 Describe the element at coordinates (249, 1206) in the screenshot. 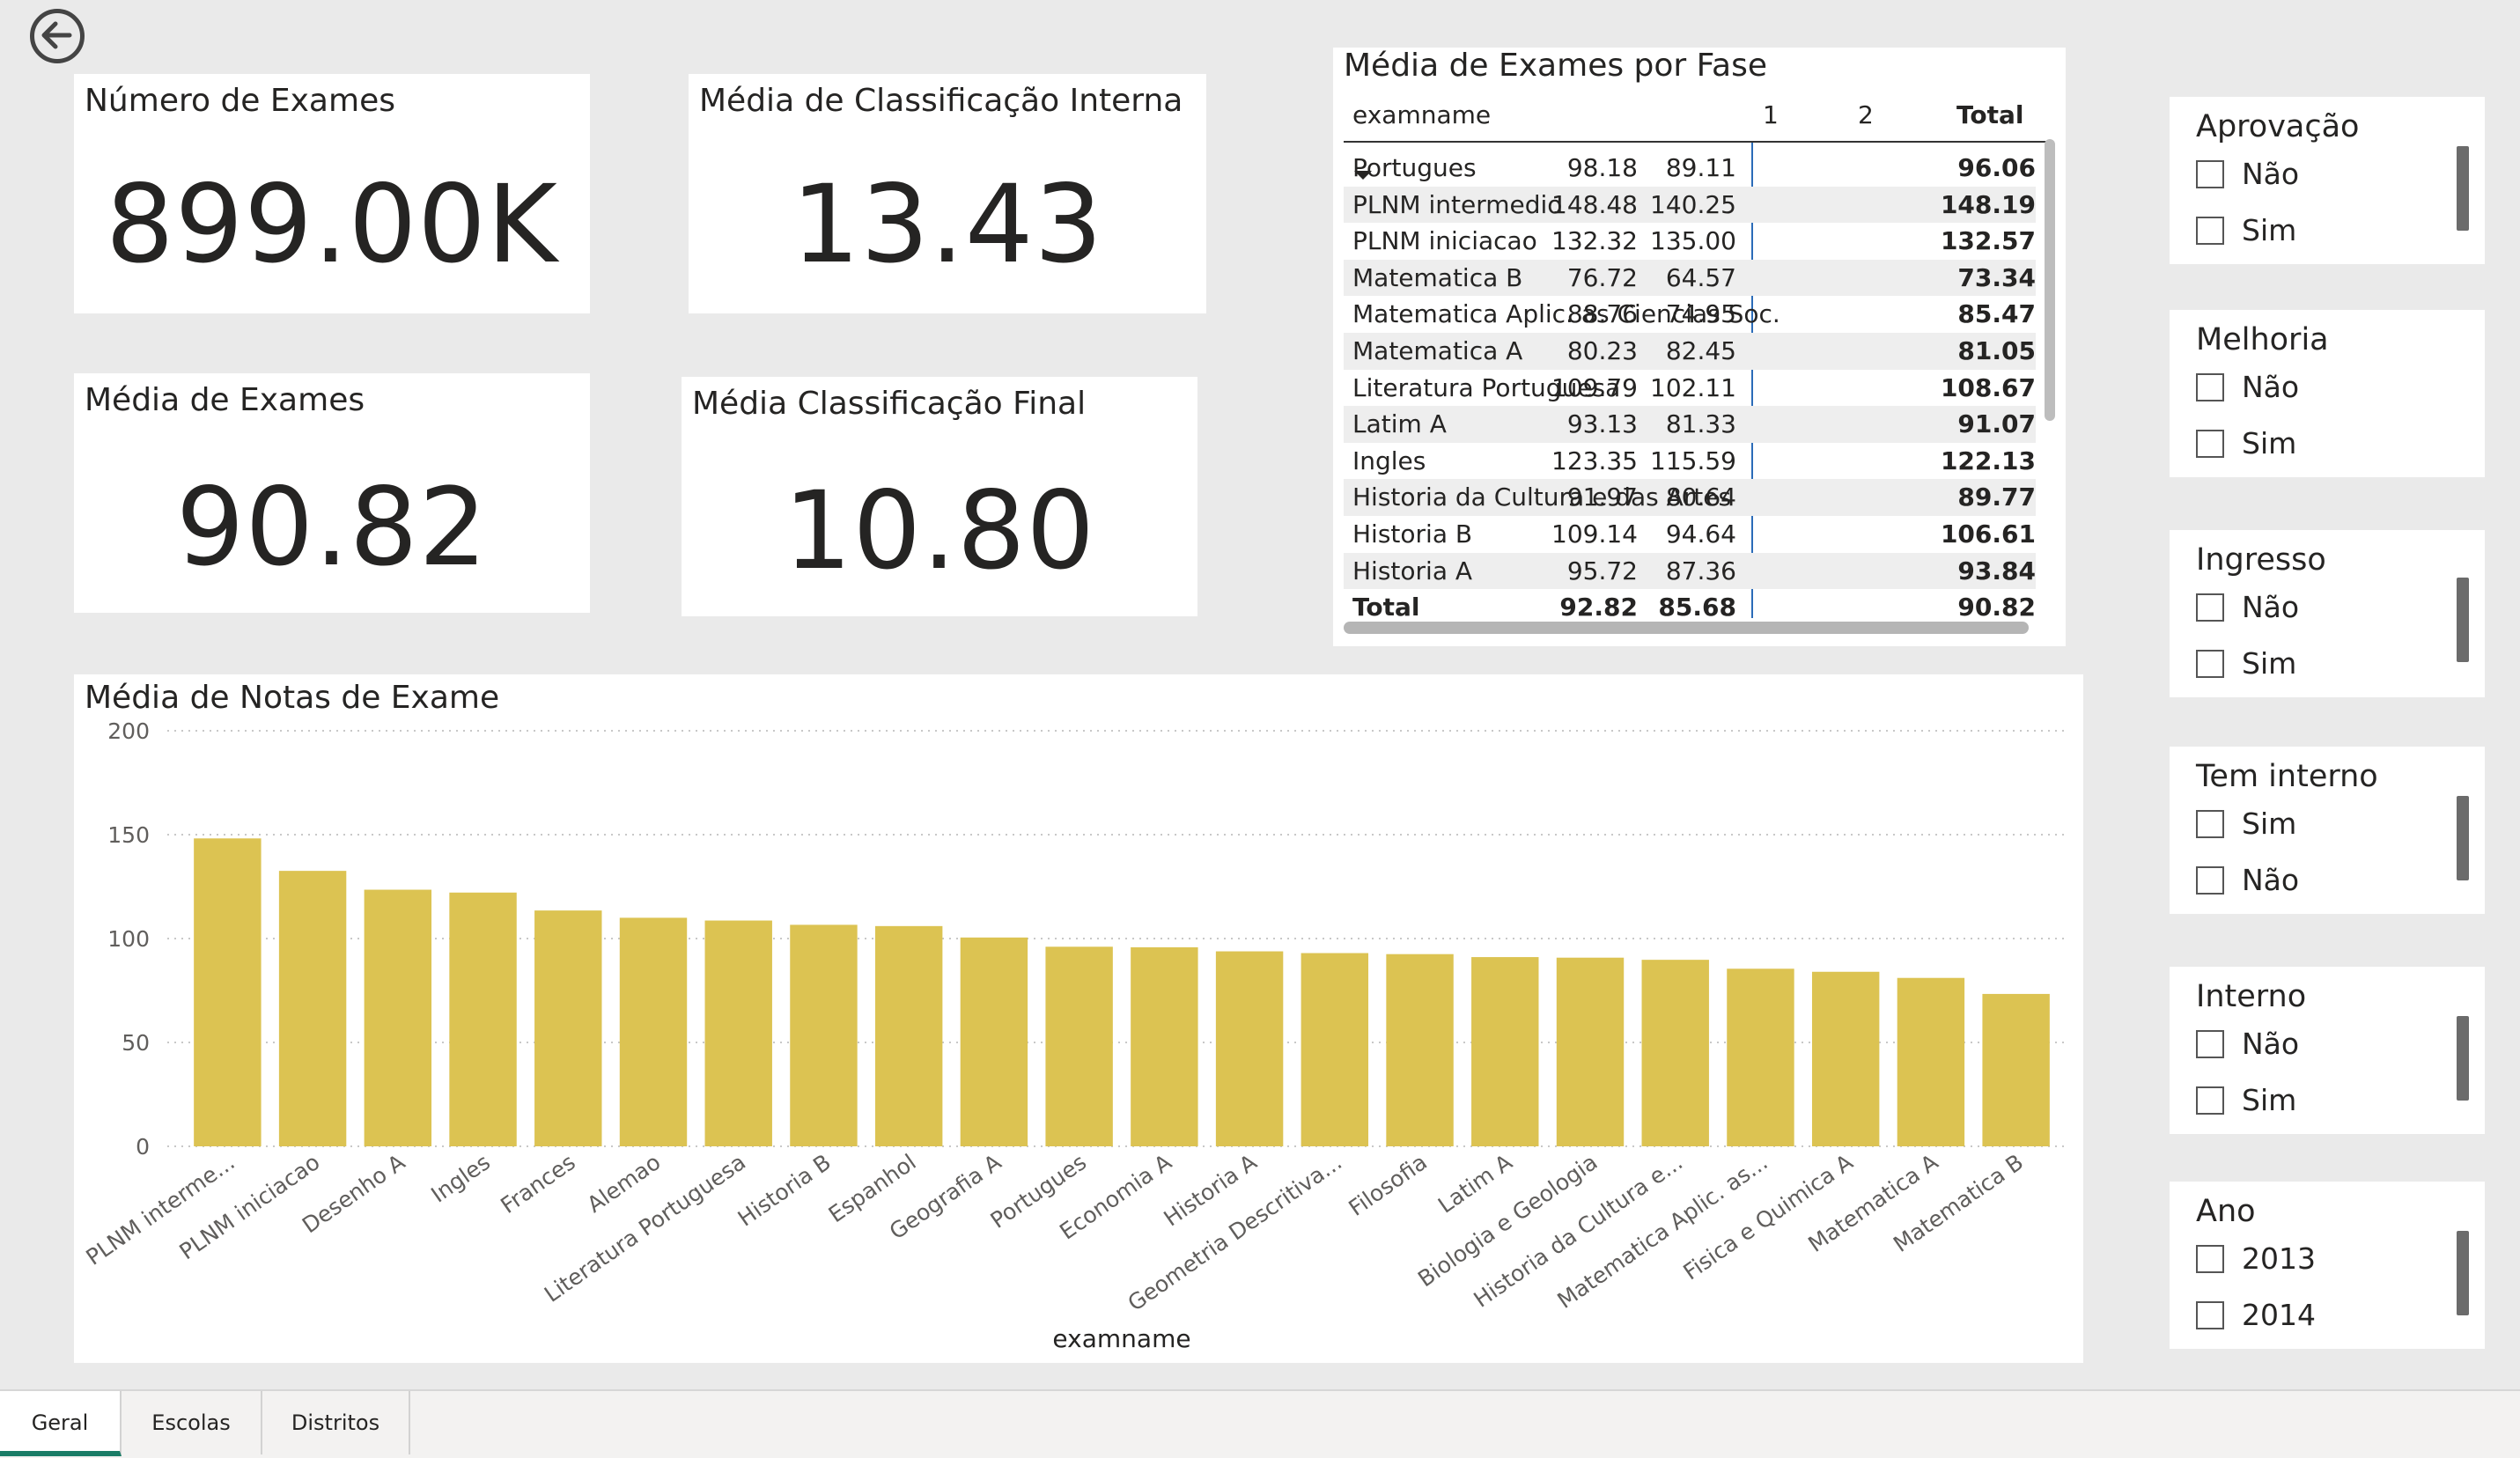

I see `x-tick-label: PLNM iniciacao` at that location.